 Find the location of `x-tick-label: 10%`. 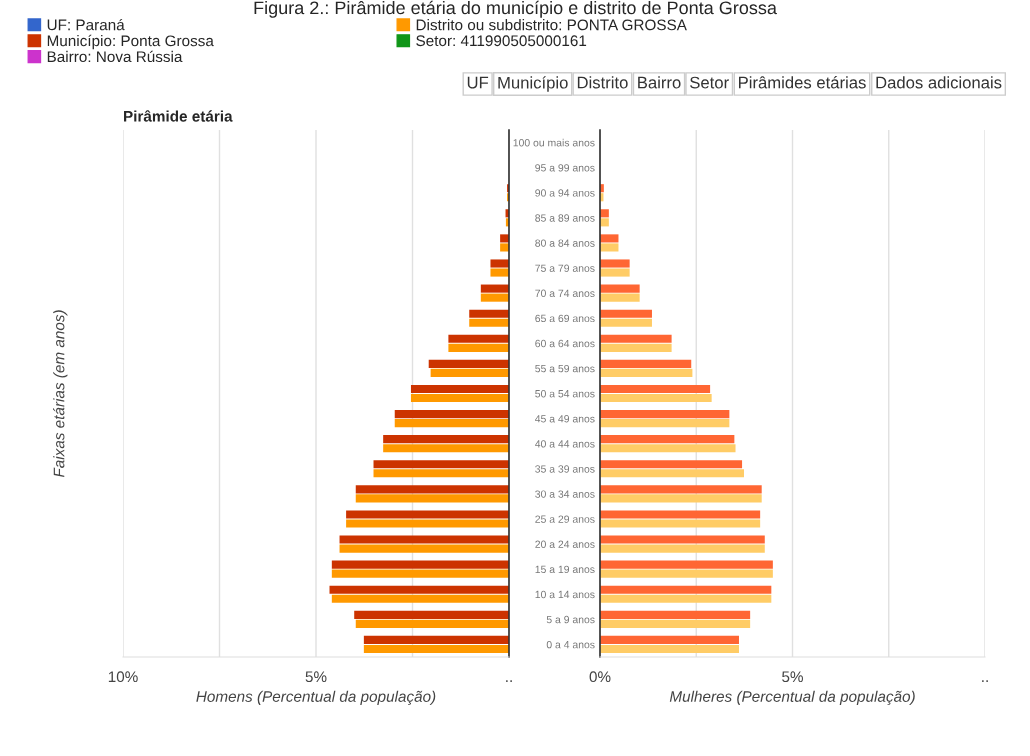

x-tick-label: 10% is located at coordinates (123, 677).